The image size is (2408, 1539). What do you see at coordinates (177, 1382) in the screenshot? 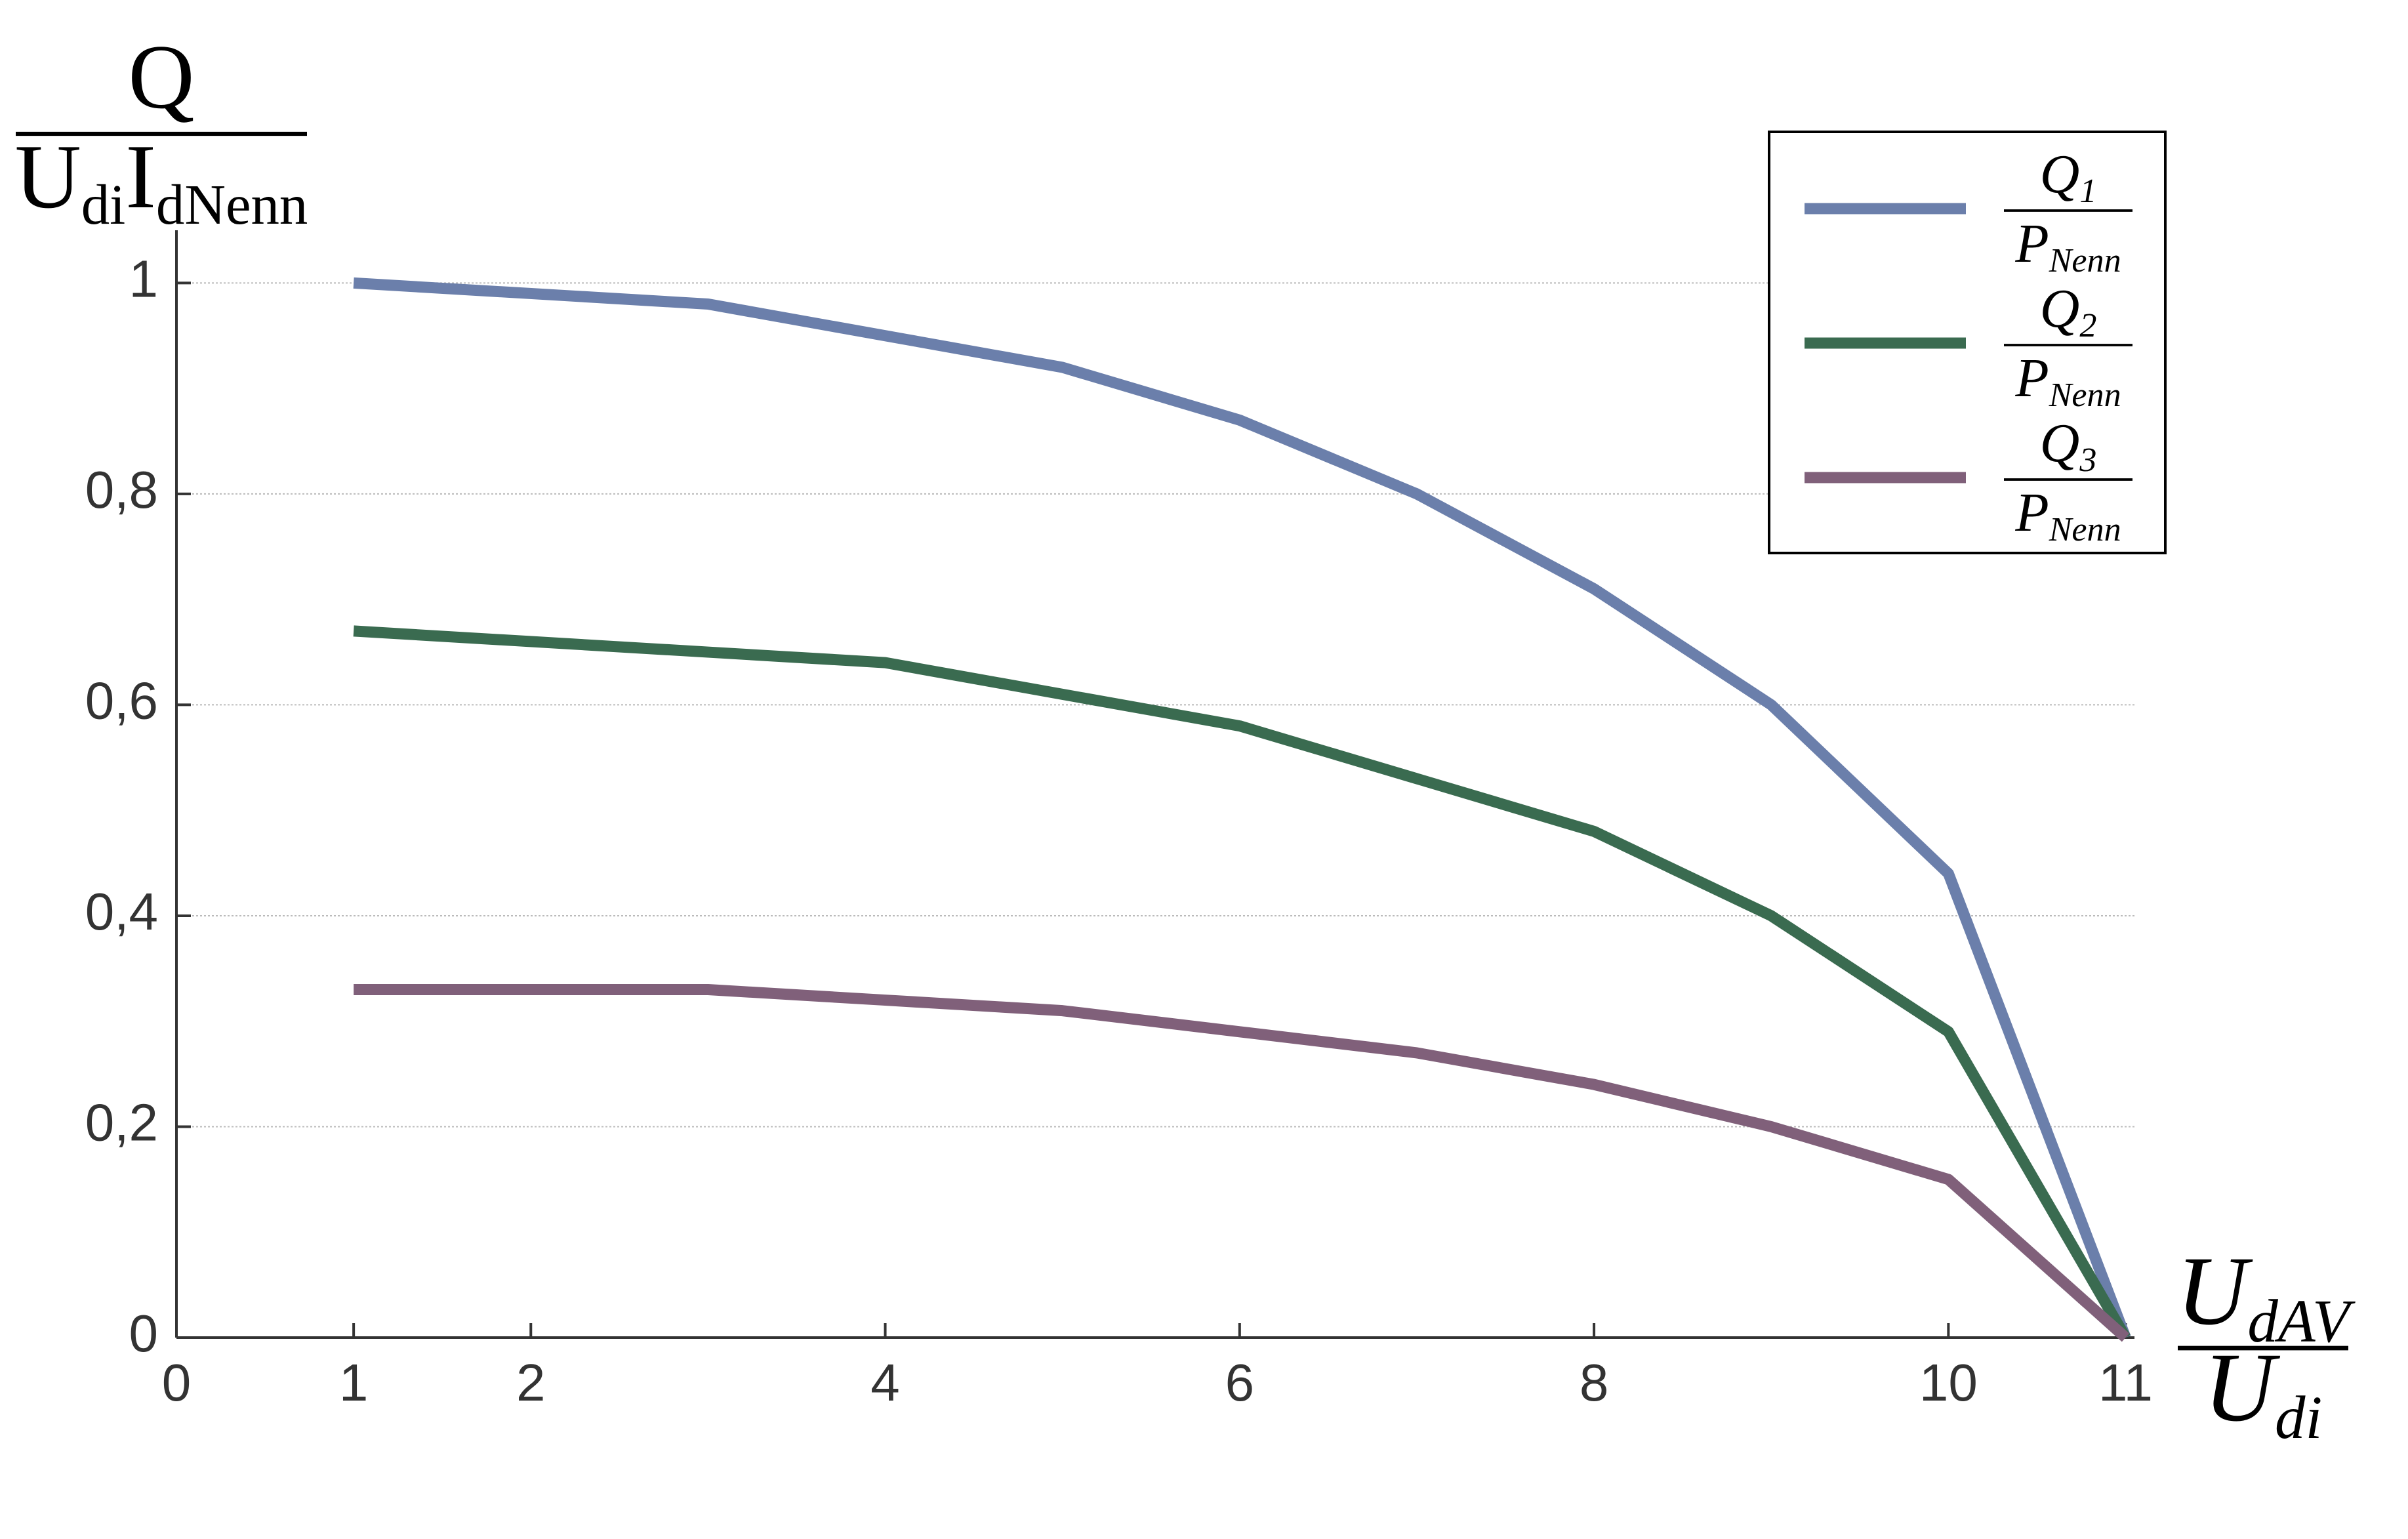
I see `x-tick-label: 0` at bounding box center [177, 1382].